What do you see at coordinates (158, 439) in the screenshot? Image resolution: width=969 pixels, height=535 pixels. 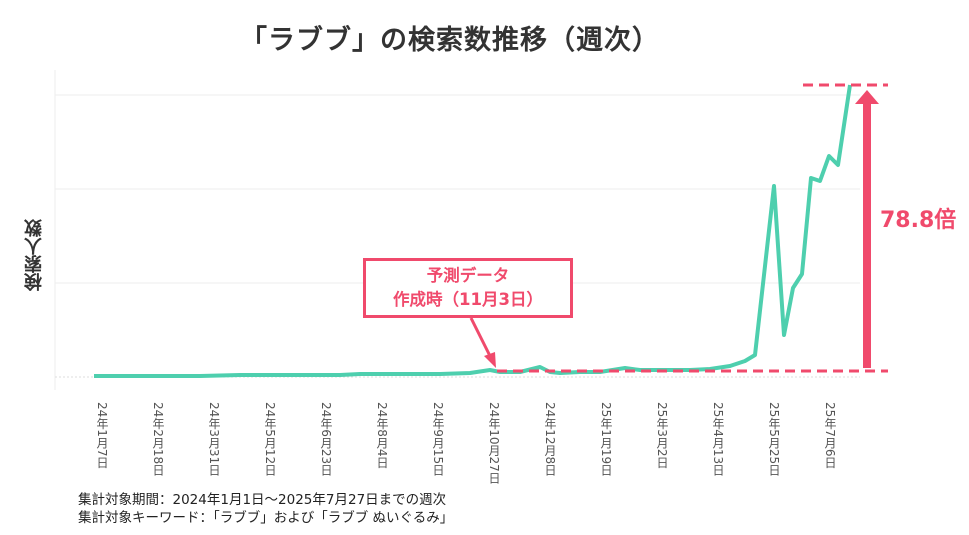 I see `x-tick: 24年2月18日` at bounding box center [158, 439].